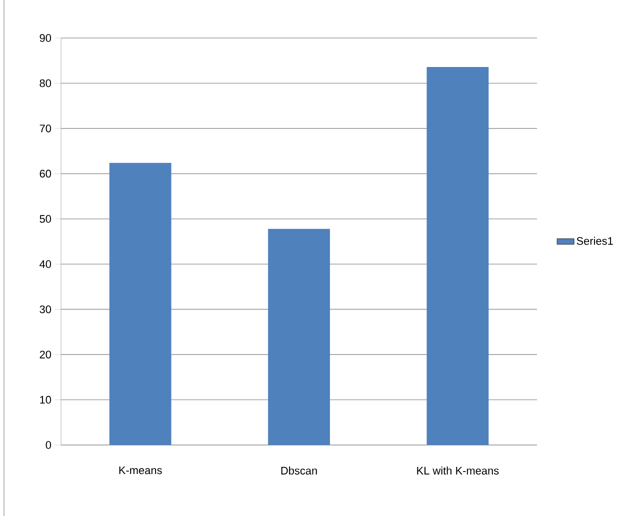 Image resolution: width=643 pixels, height=516 pixels. I want to click on legend-label: Series1, so click(594, 240).